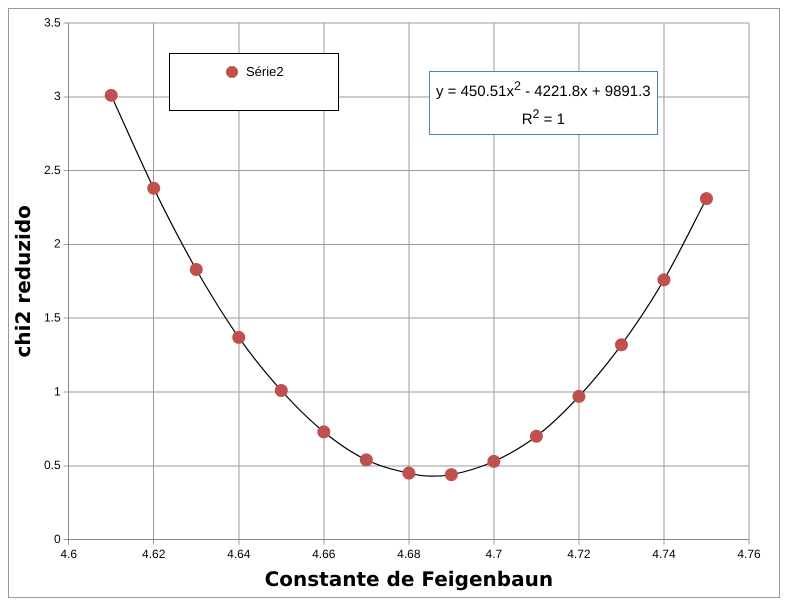  Describe the element at coordinates (543, 90) in the screenshot. I see `annotation: y = 450.51x$^{2}$ - 4221.8x + 9891.3` at that location.